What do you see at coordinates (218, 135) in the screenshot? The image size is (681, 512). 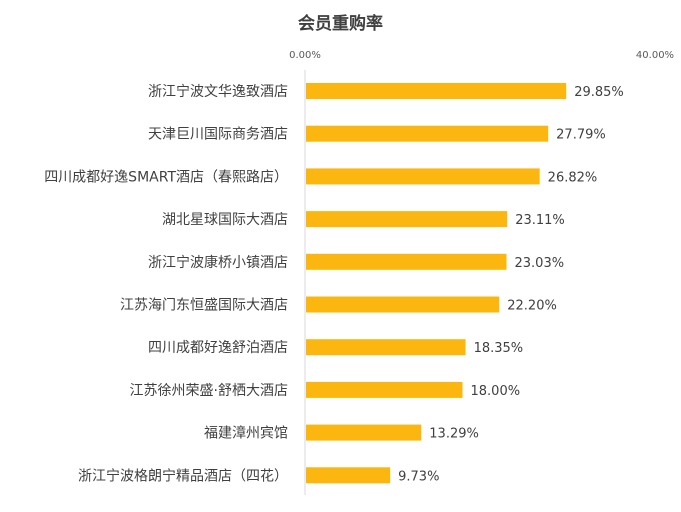 I see `category-label: 天津巨川国际商务酒店` at bounding box center [218, 135].